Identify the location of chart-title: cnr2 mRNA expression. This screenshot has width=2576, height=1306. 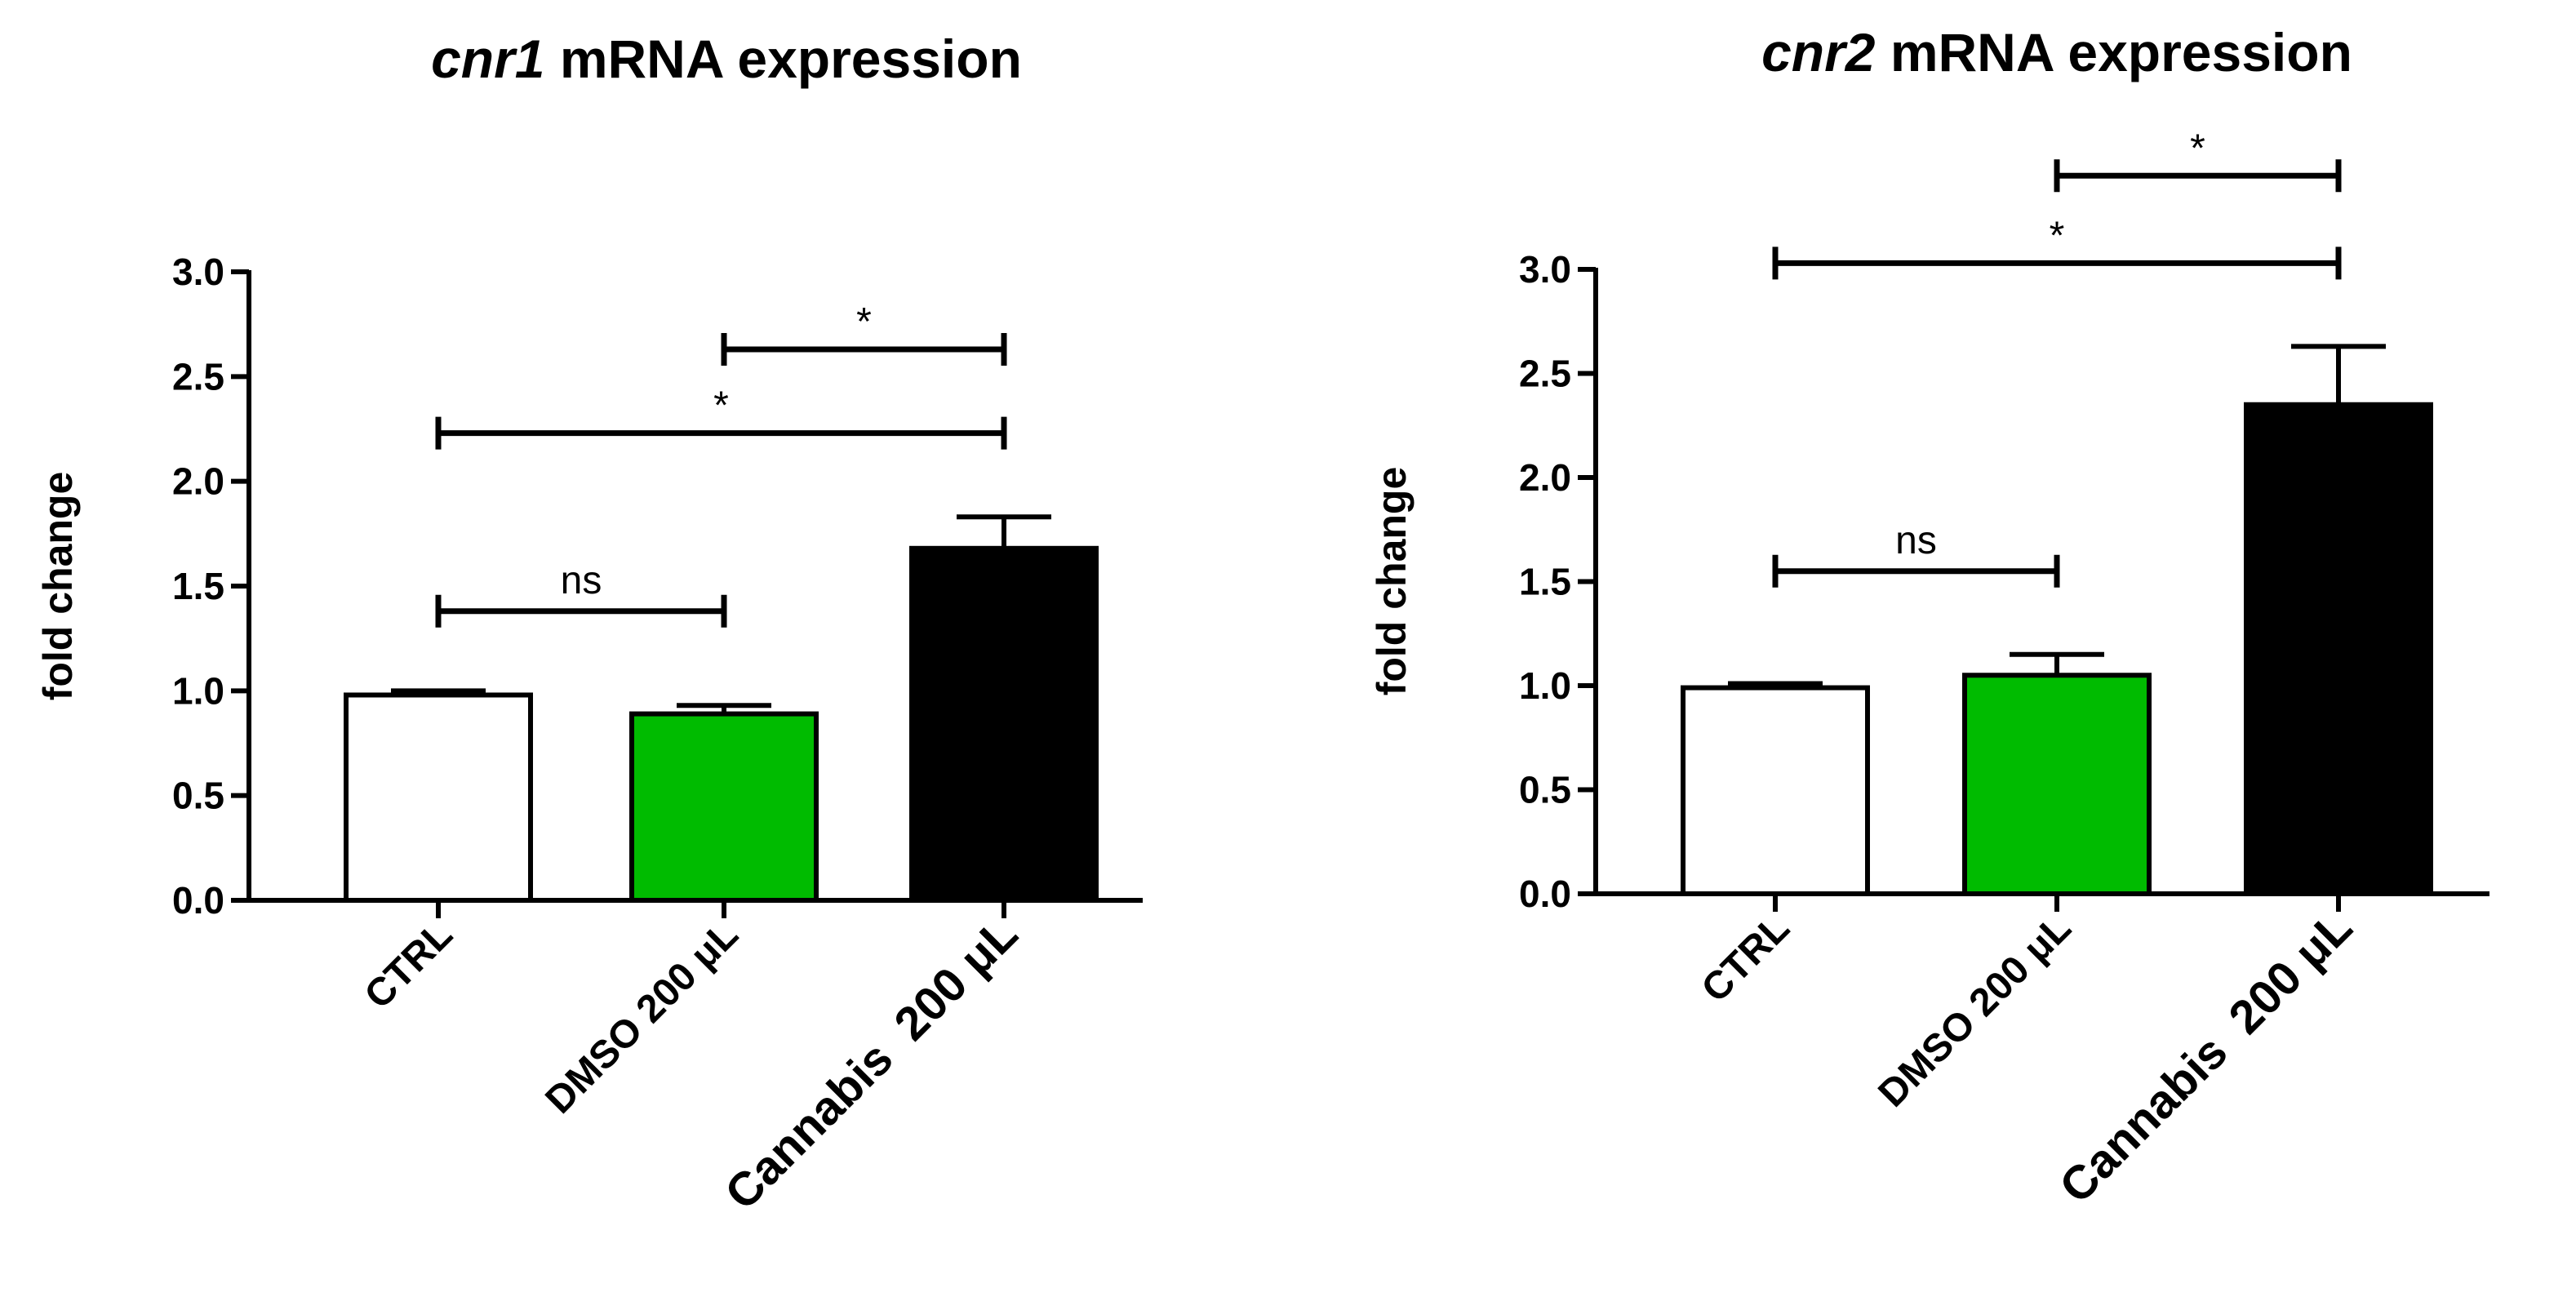
(2056, 52).